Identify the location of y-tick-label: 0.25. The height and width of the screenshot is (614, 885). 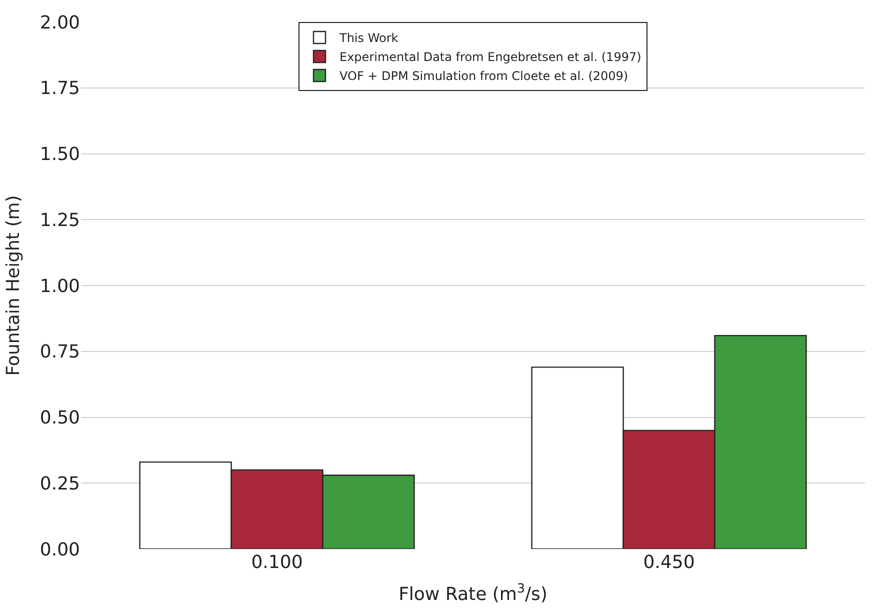
(60, 483).